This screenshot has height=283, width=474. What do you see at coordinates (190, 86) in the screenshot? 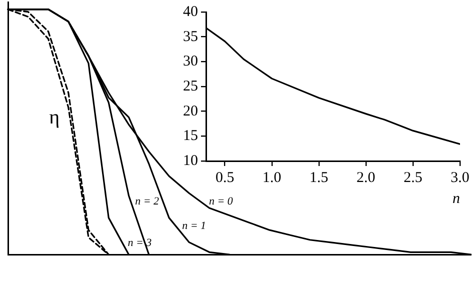
I see `y-tick-label: 25` at bounding box center [190, 86].